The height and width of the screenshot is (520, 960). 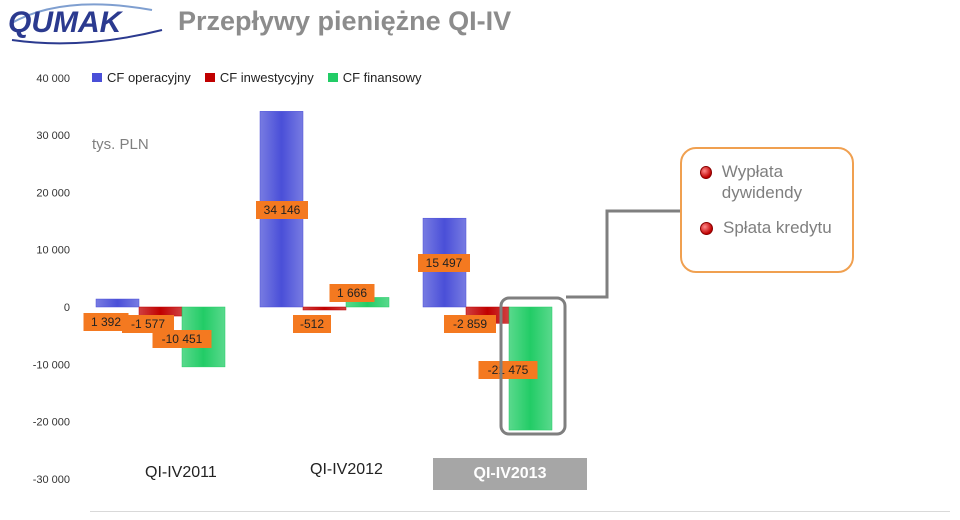 I want to click on callout-item-loan: Spłata kredytu, so click(x=766, y=227).